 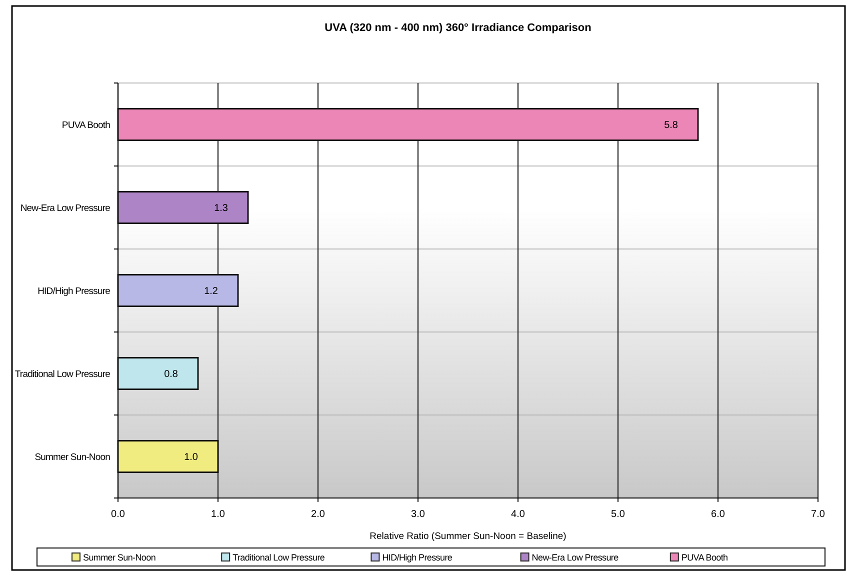 I want to click on data-label: 0.8, so click(x=171, y=374).